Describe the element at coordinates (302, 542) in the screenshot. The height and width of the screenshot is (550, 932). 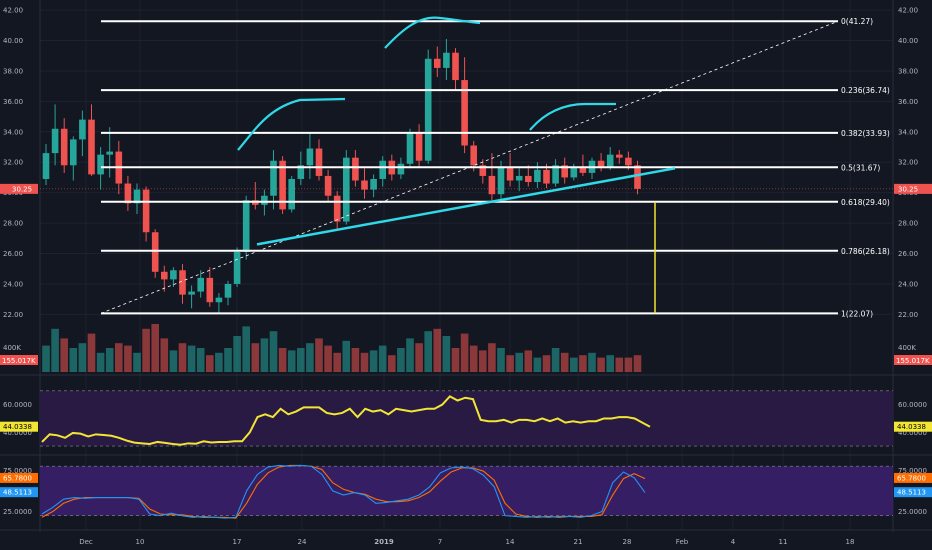
I see `time-tick: 24` at that location.